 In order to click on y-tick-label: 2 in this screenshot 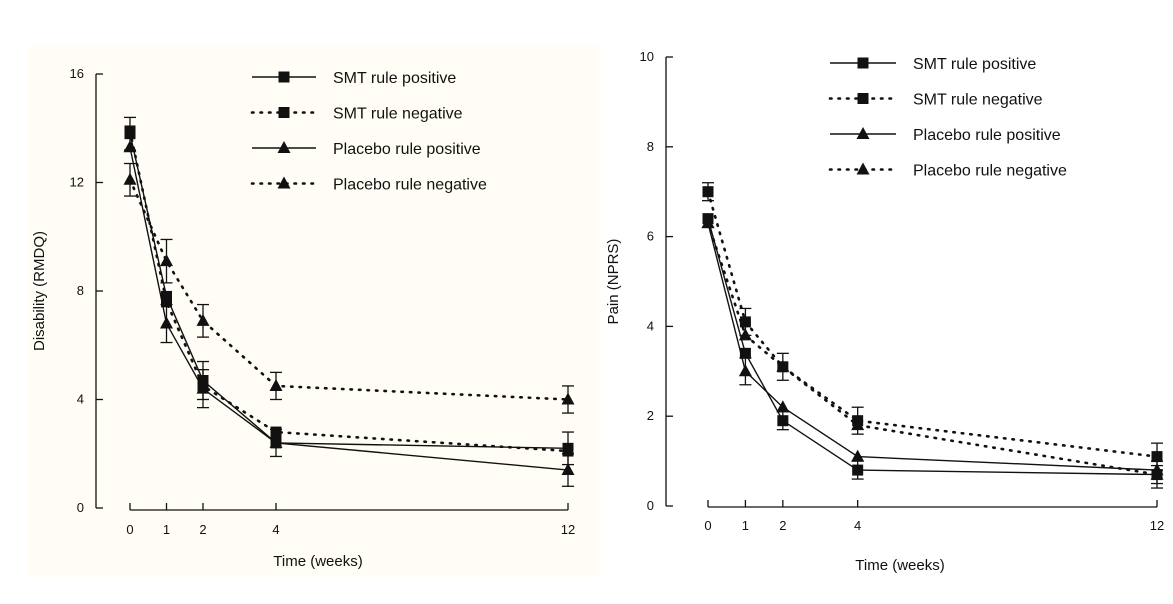, I will do `click(650, 415)`.